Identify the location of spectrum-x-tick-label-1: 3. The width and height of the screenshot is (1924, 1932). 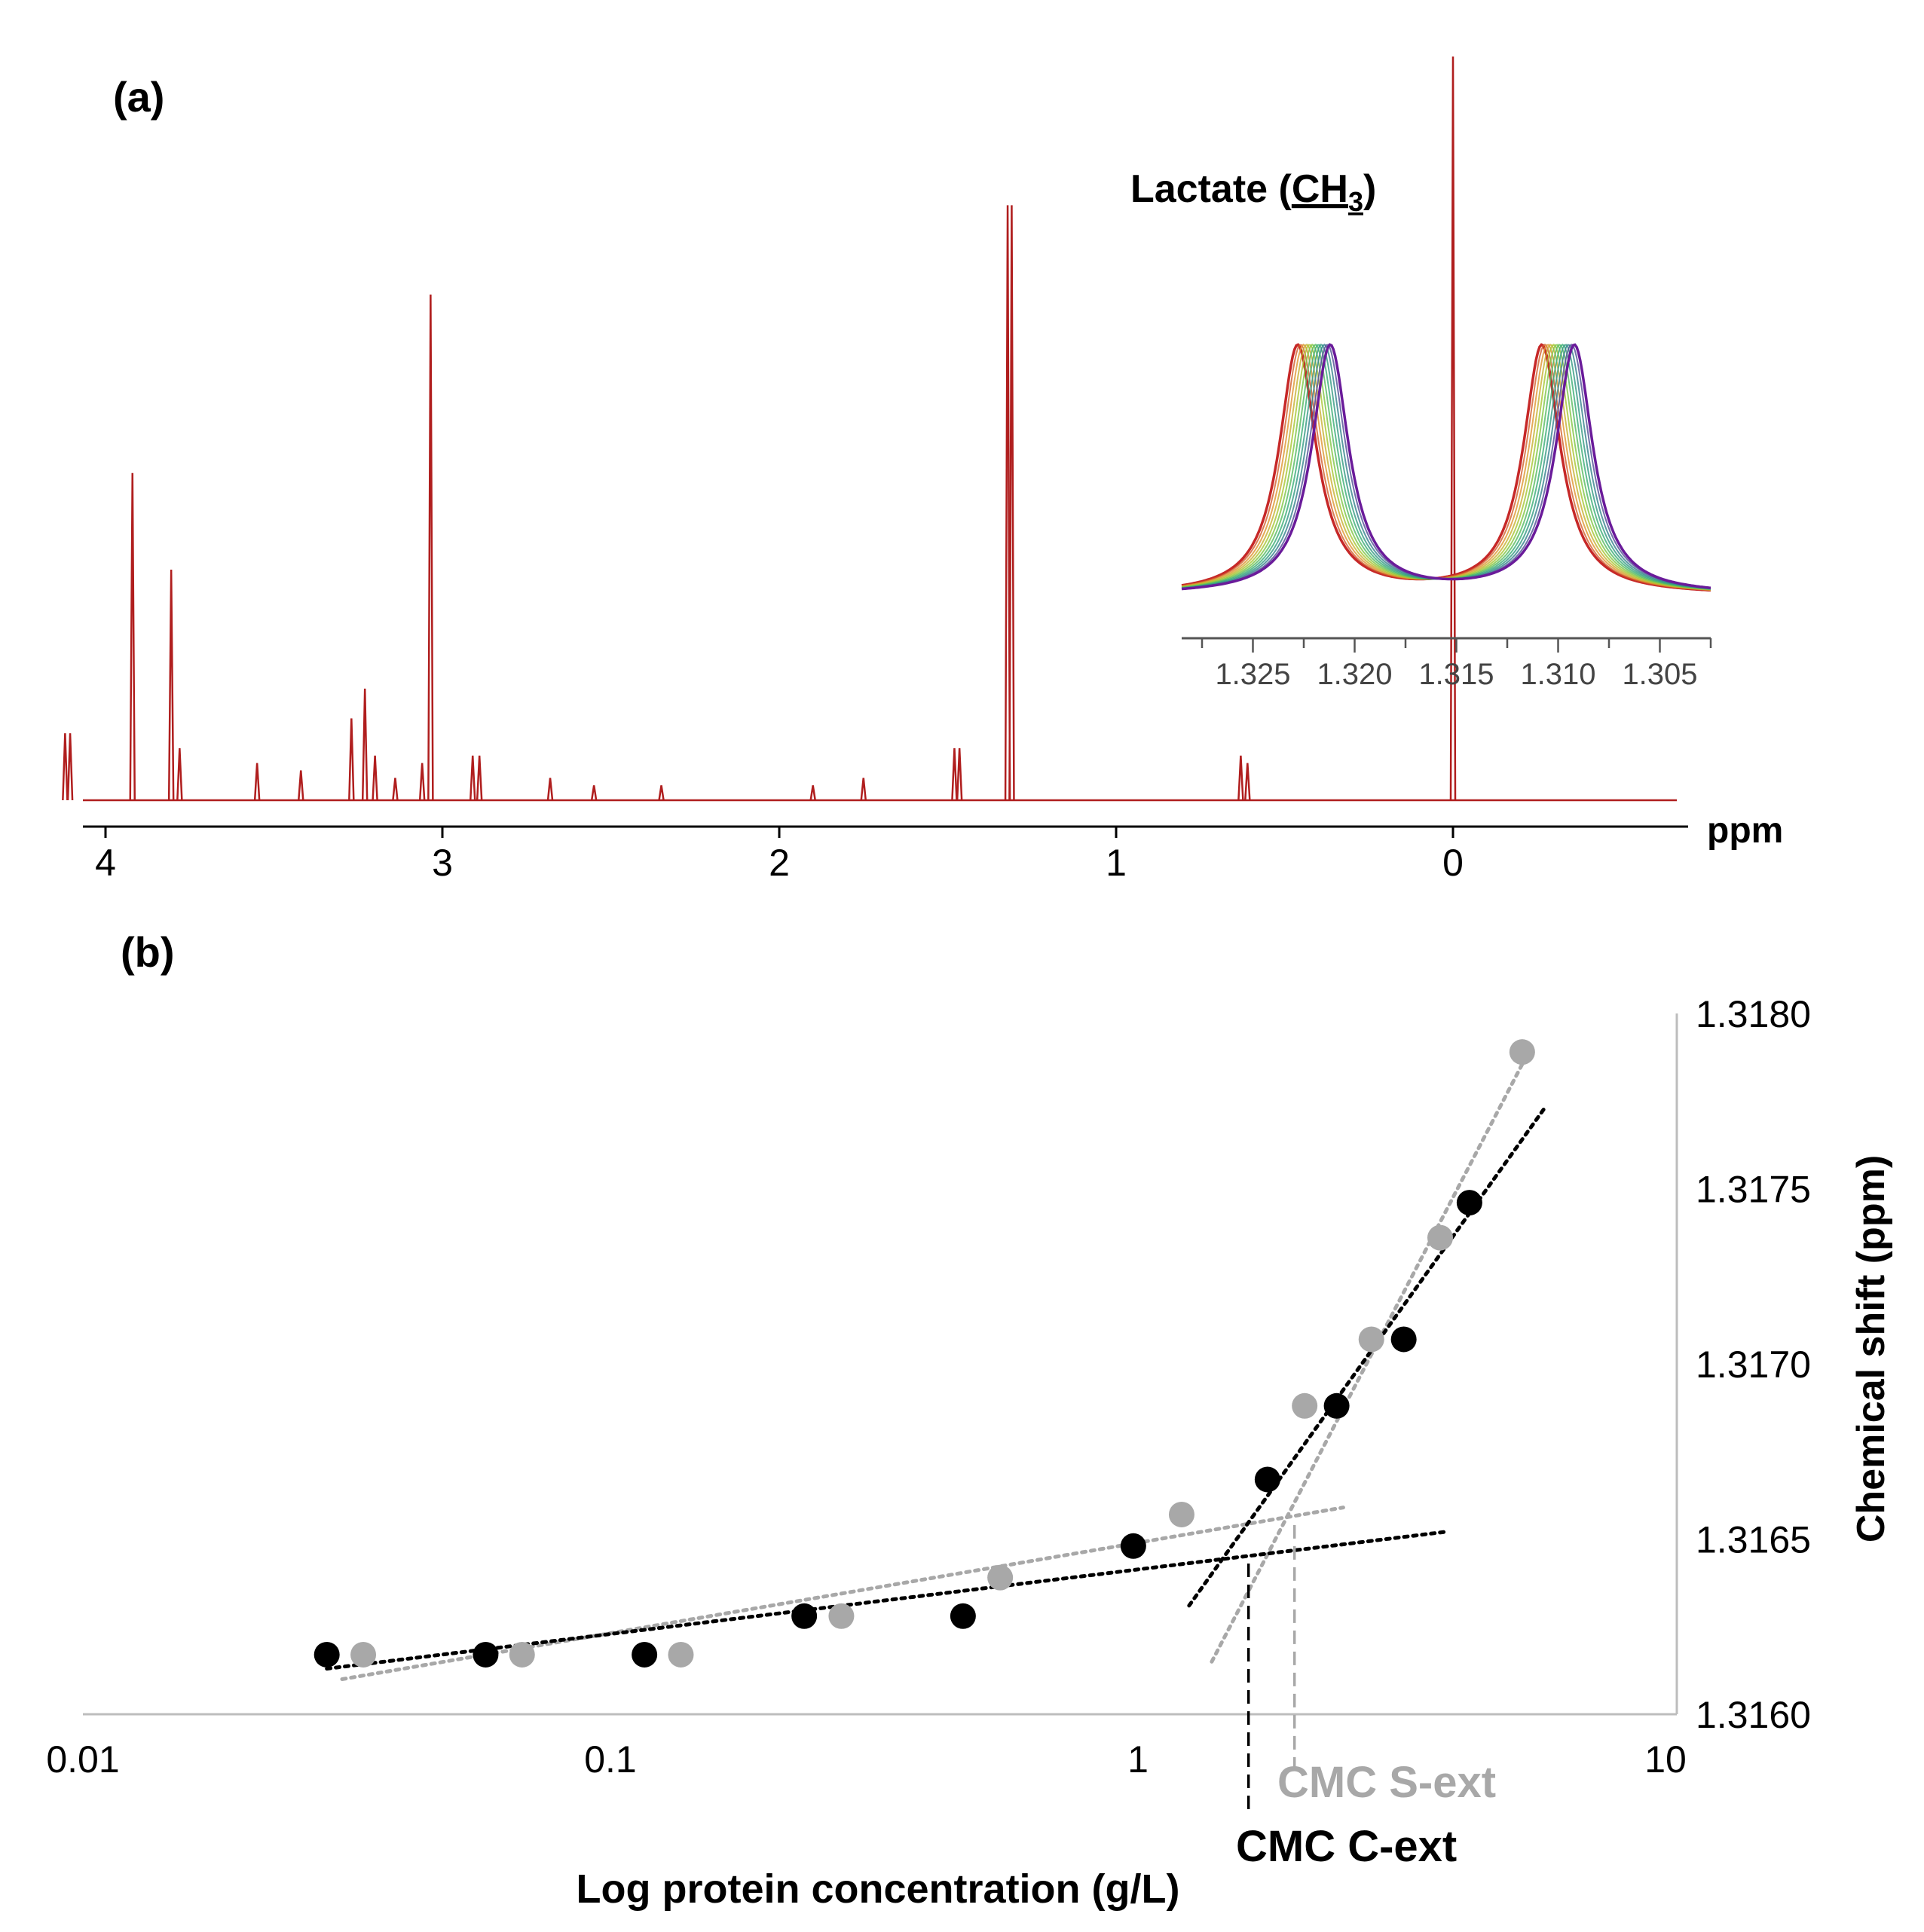
(442, 863).